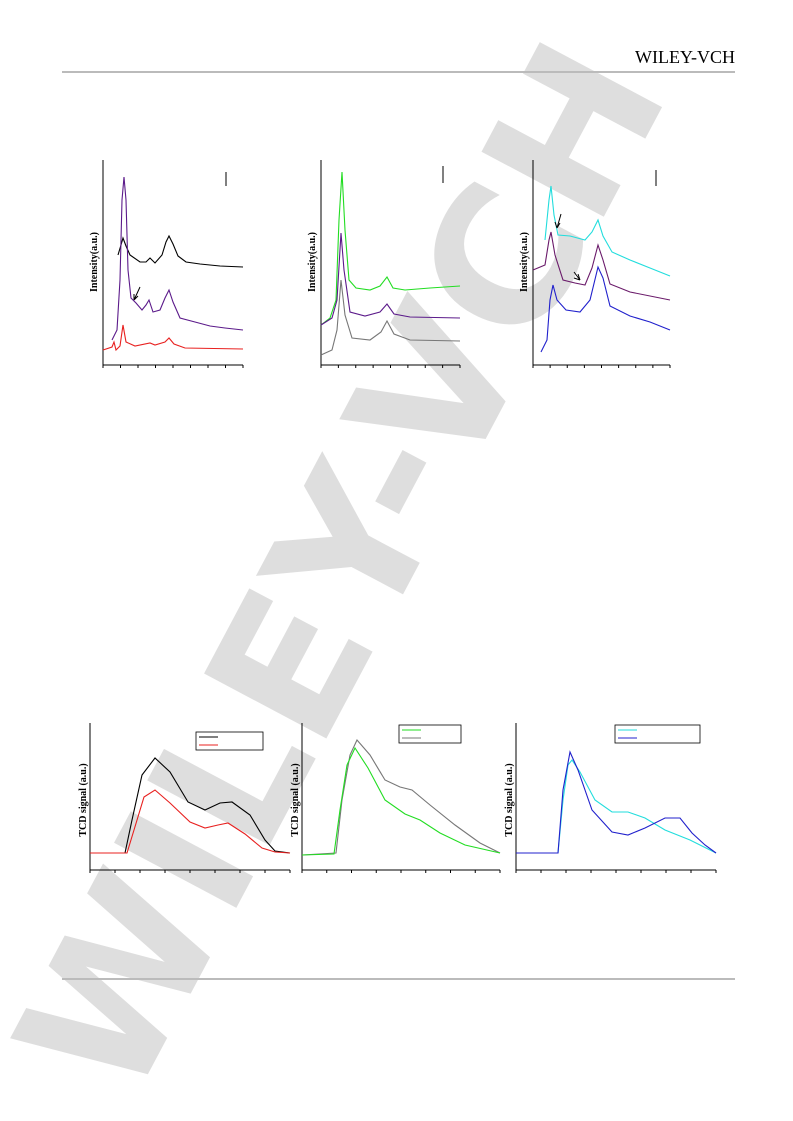 The height and width of the screenshot is (1121, 793). I want to click on tpd-panel-2: TCD signal (a.u.), so click(395, 797).